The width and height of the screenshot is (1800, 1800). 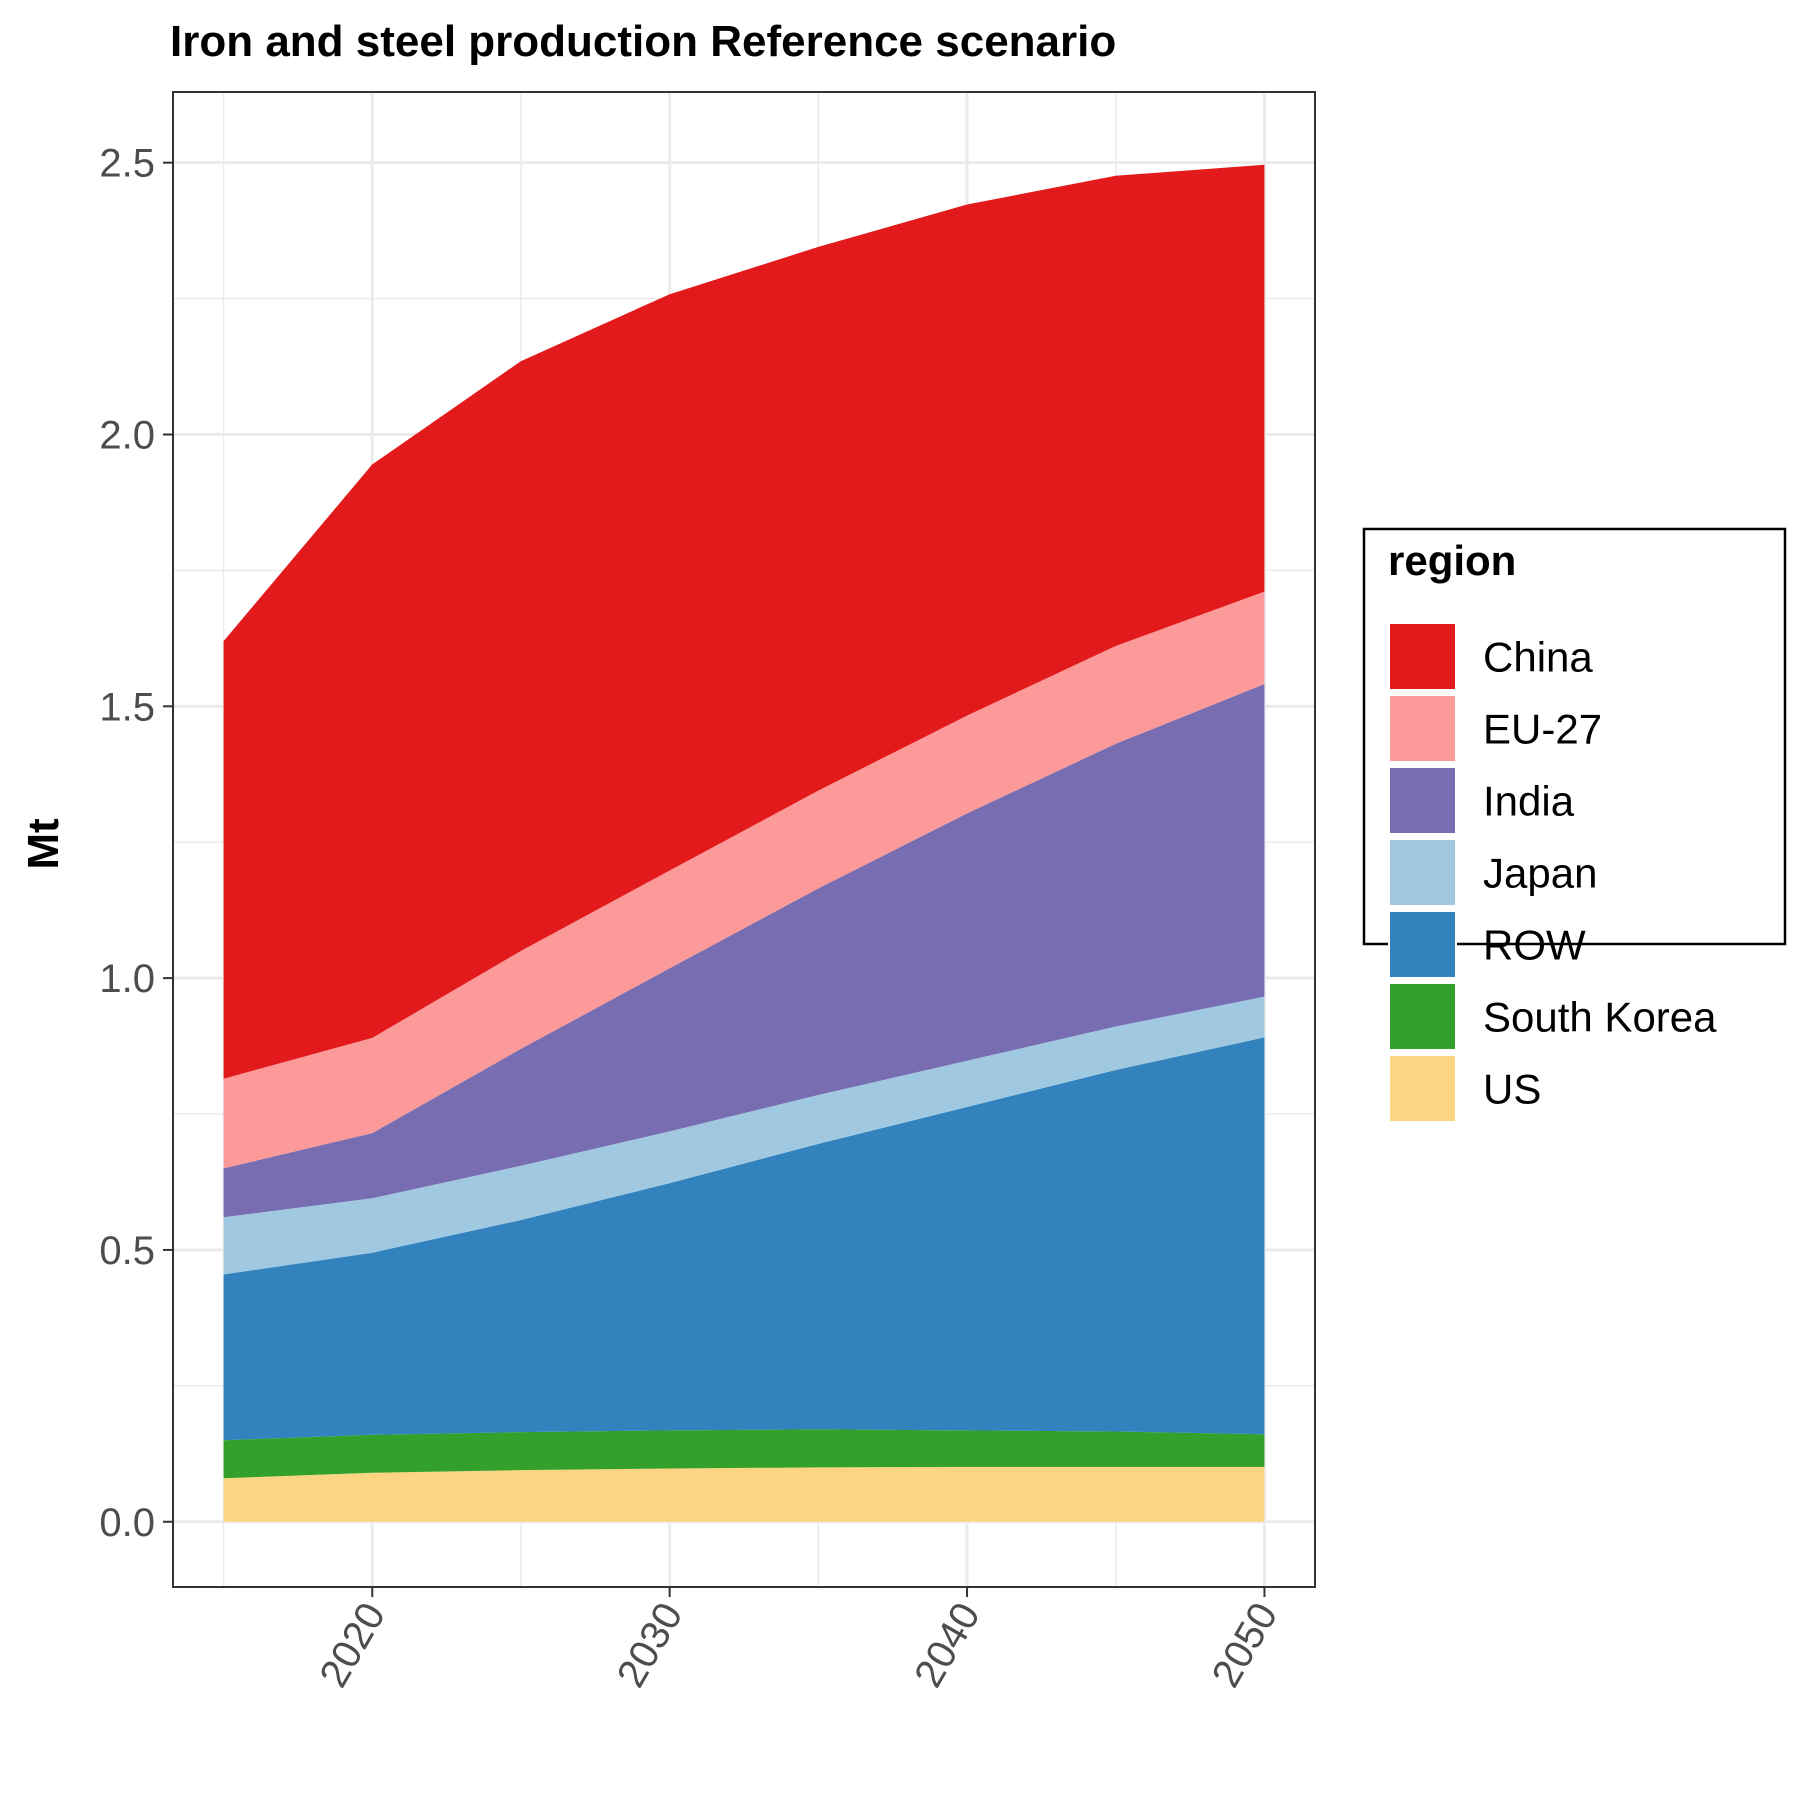 What do you see at coordinates (1600, 1017) in the screenshot?
I see `legend-label-south-korea: South Korea` at bounding box center [1600, 1017].